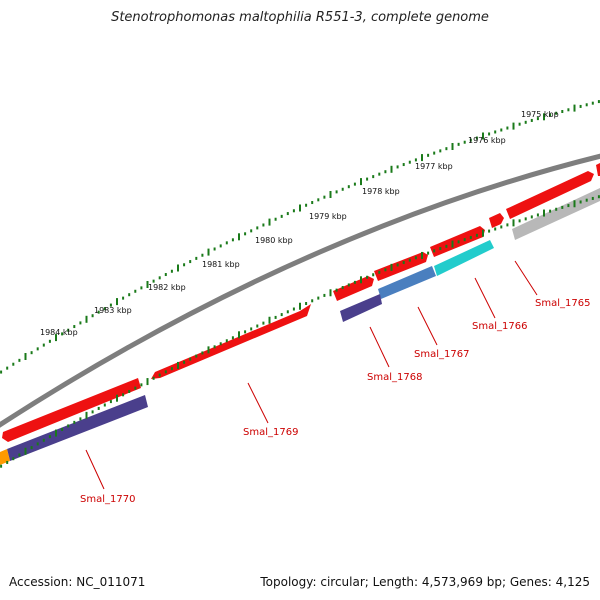 The image size is (600, 600). What do you see at coordinates (381, 191) in the screenshot?
I see `scale-label-1978: 1978 kbp` at bounding box center [381, 191].